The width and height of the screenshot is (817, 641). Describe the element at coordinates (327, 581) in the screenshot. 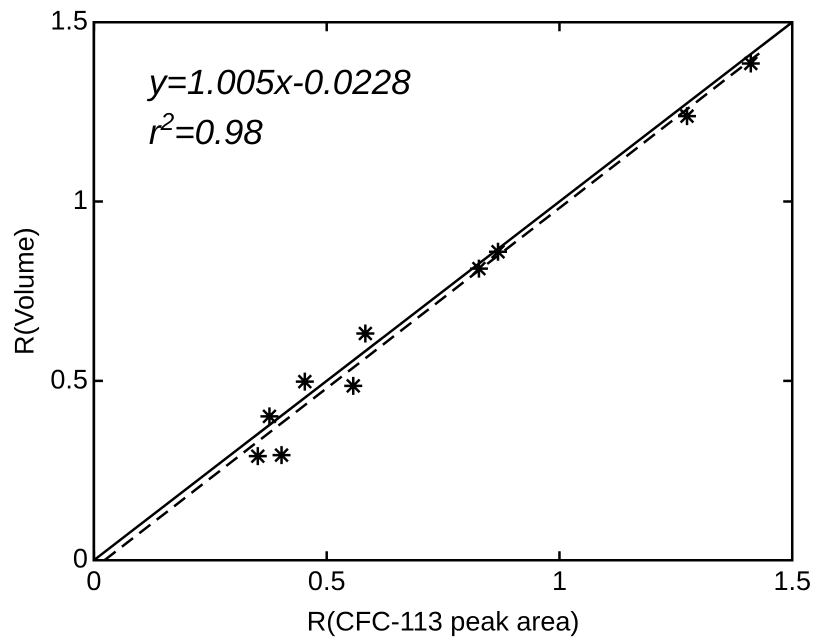

I see `x-tick-label: 0.5` at that location.